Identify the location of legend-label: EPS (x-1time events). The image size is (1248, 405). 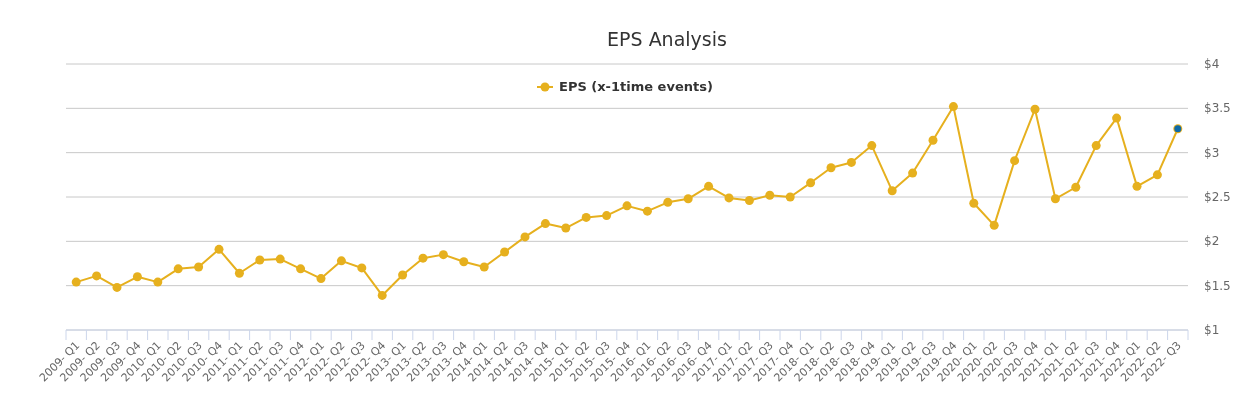
(636, 86).